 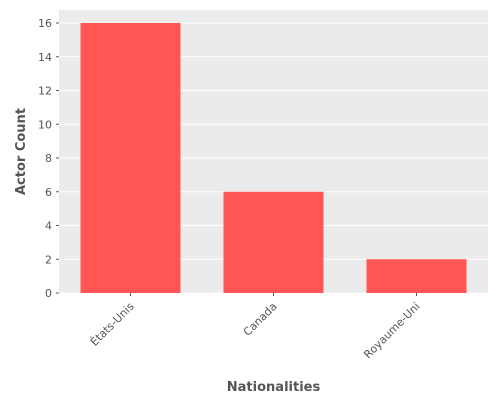 I want to click on x-axis: États-Unis Canada Royaume-Uni, so click(x=255, y=327).